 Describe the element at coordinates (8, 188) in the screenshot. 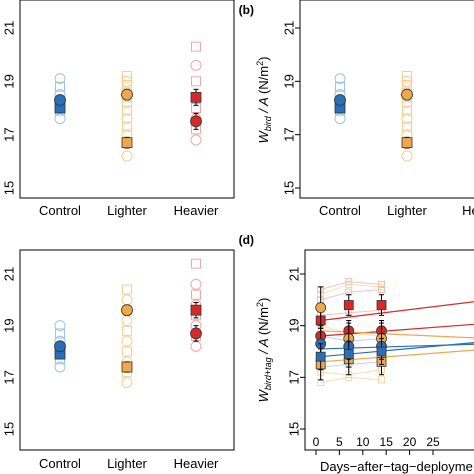

I see `panel-a-ytick-label: 15` at that location.